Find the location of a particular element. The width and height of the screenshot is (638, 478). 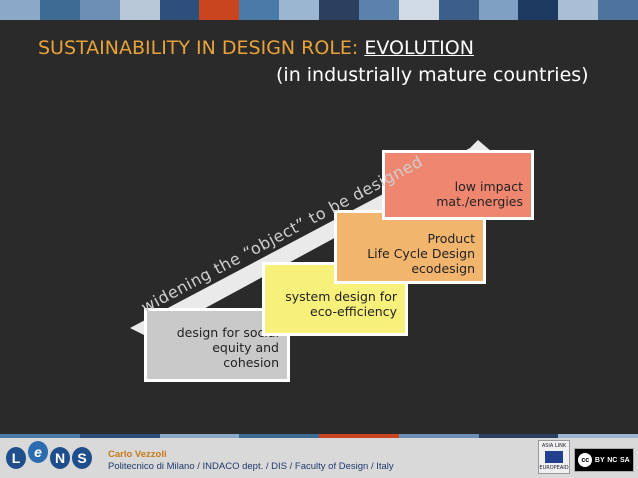

logo-letter-e: e is located at coordinates (38, 452).